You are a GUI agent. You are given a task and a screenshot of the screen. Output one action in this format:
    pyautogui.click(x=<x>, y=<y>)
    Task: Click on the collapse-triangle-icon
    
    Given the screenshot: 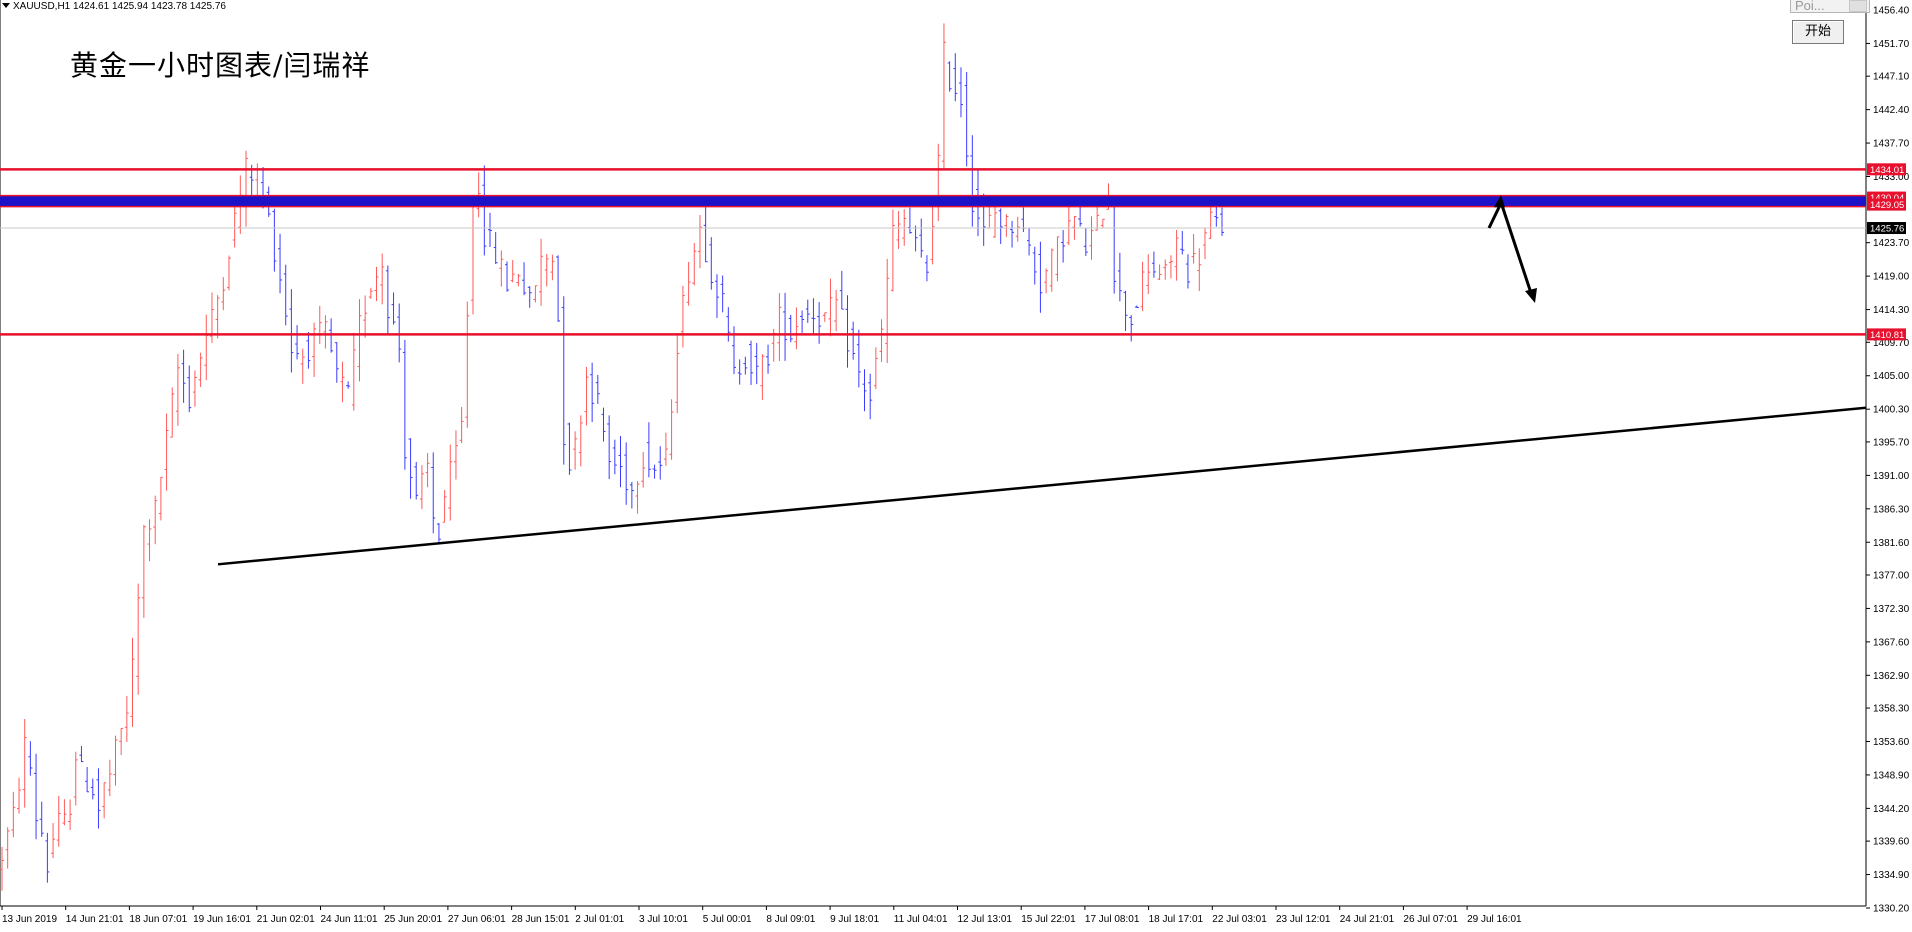 What is the action you would take?
    pyautogui.click(x=6, y=5)
    